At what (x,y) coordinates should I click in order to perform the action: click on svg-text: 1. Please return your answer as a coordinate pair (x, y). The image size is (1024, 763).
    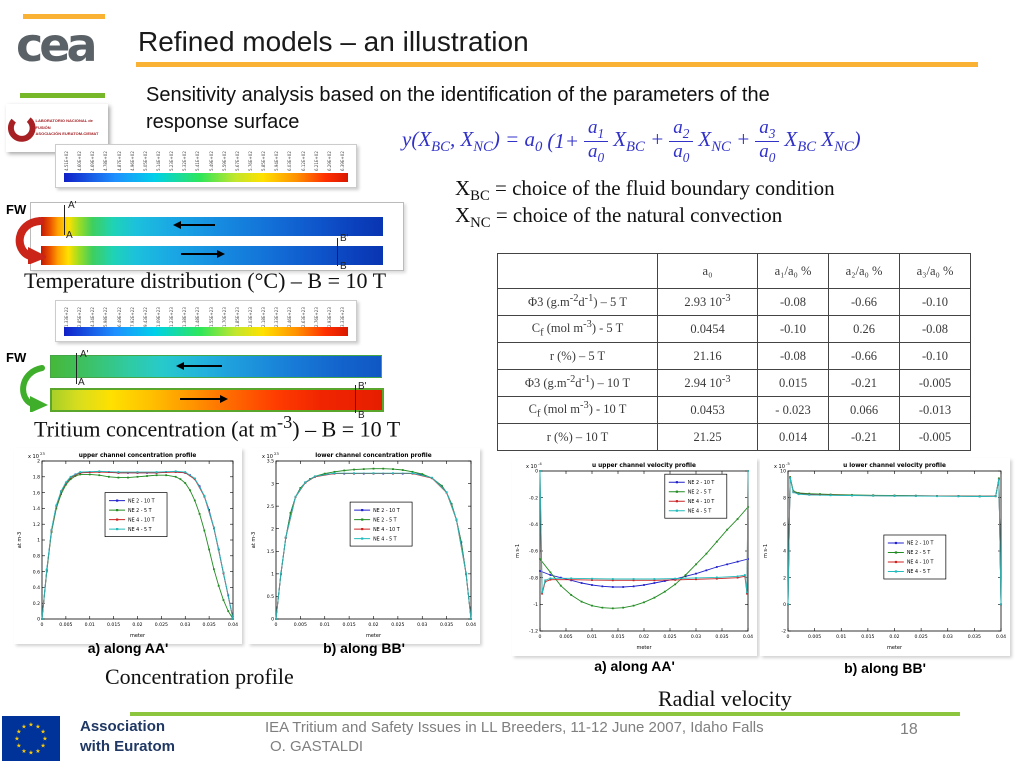
    Looking at the image, I should click on (272, 575).